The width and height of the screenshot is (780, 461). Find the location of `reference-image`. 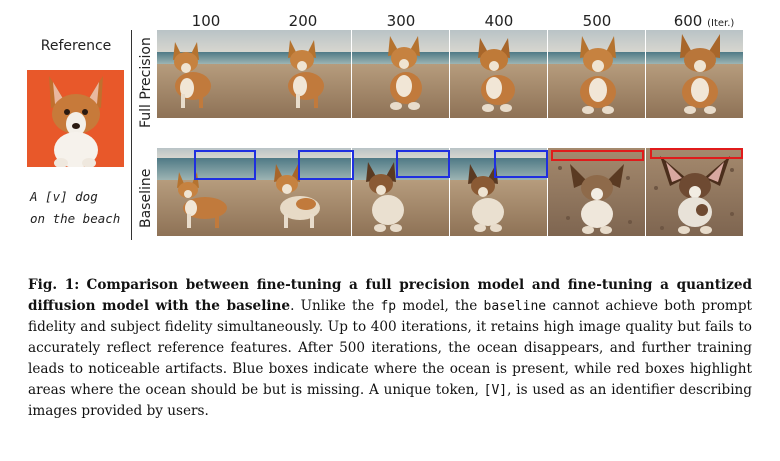

reference-image is located at coordinates (75, 119).